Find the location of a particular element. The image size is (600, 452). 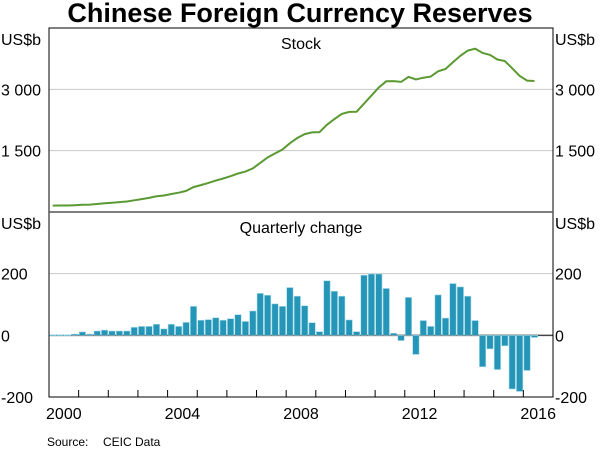

x-tick-label: 2004 is located at coordinates (183, 414).